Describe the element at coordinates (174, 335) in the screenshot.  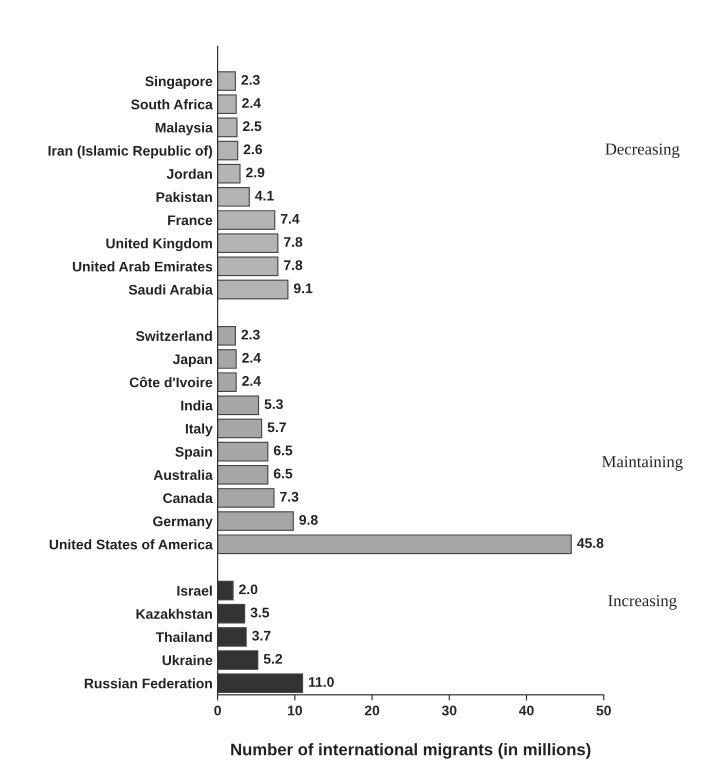
I see `y-tick-label: Switzerland` at that location.